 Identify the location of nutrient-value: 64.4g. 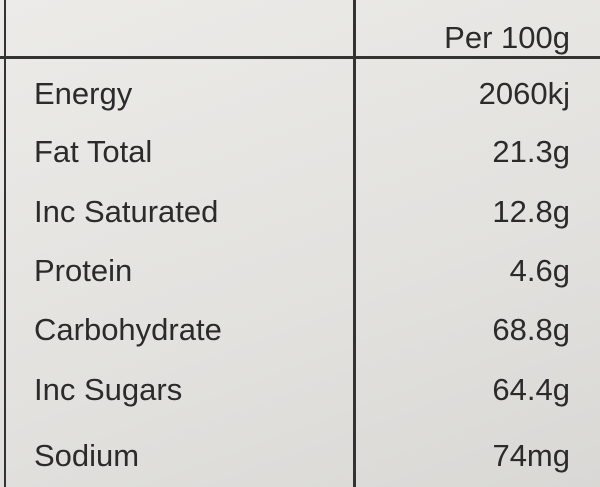
(531, 389).